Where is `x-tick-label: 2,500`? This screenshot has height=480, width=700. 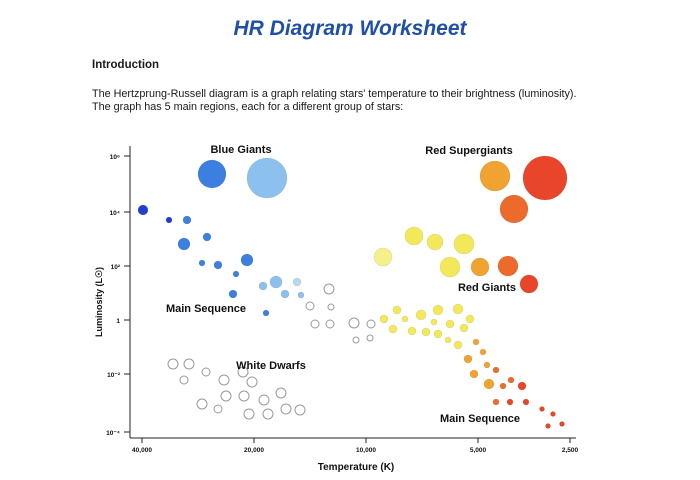
x-tick-label: 2,500 is located at coordinates (570, 450).